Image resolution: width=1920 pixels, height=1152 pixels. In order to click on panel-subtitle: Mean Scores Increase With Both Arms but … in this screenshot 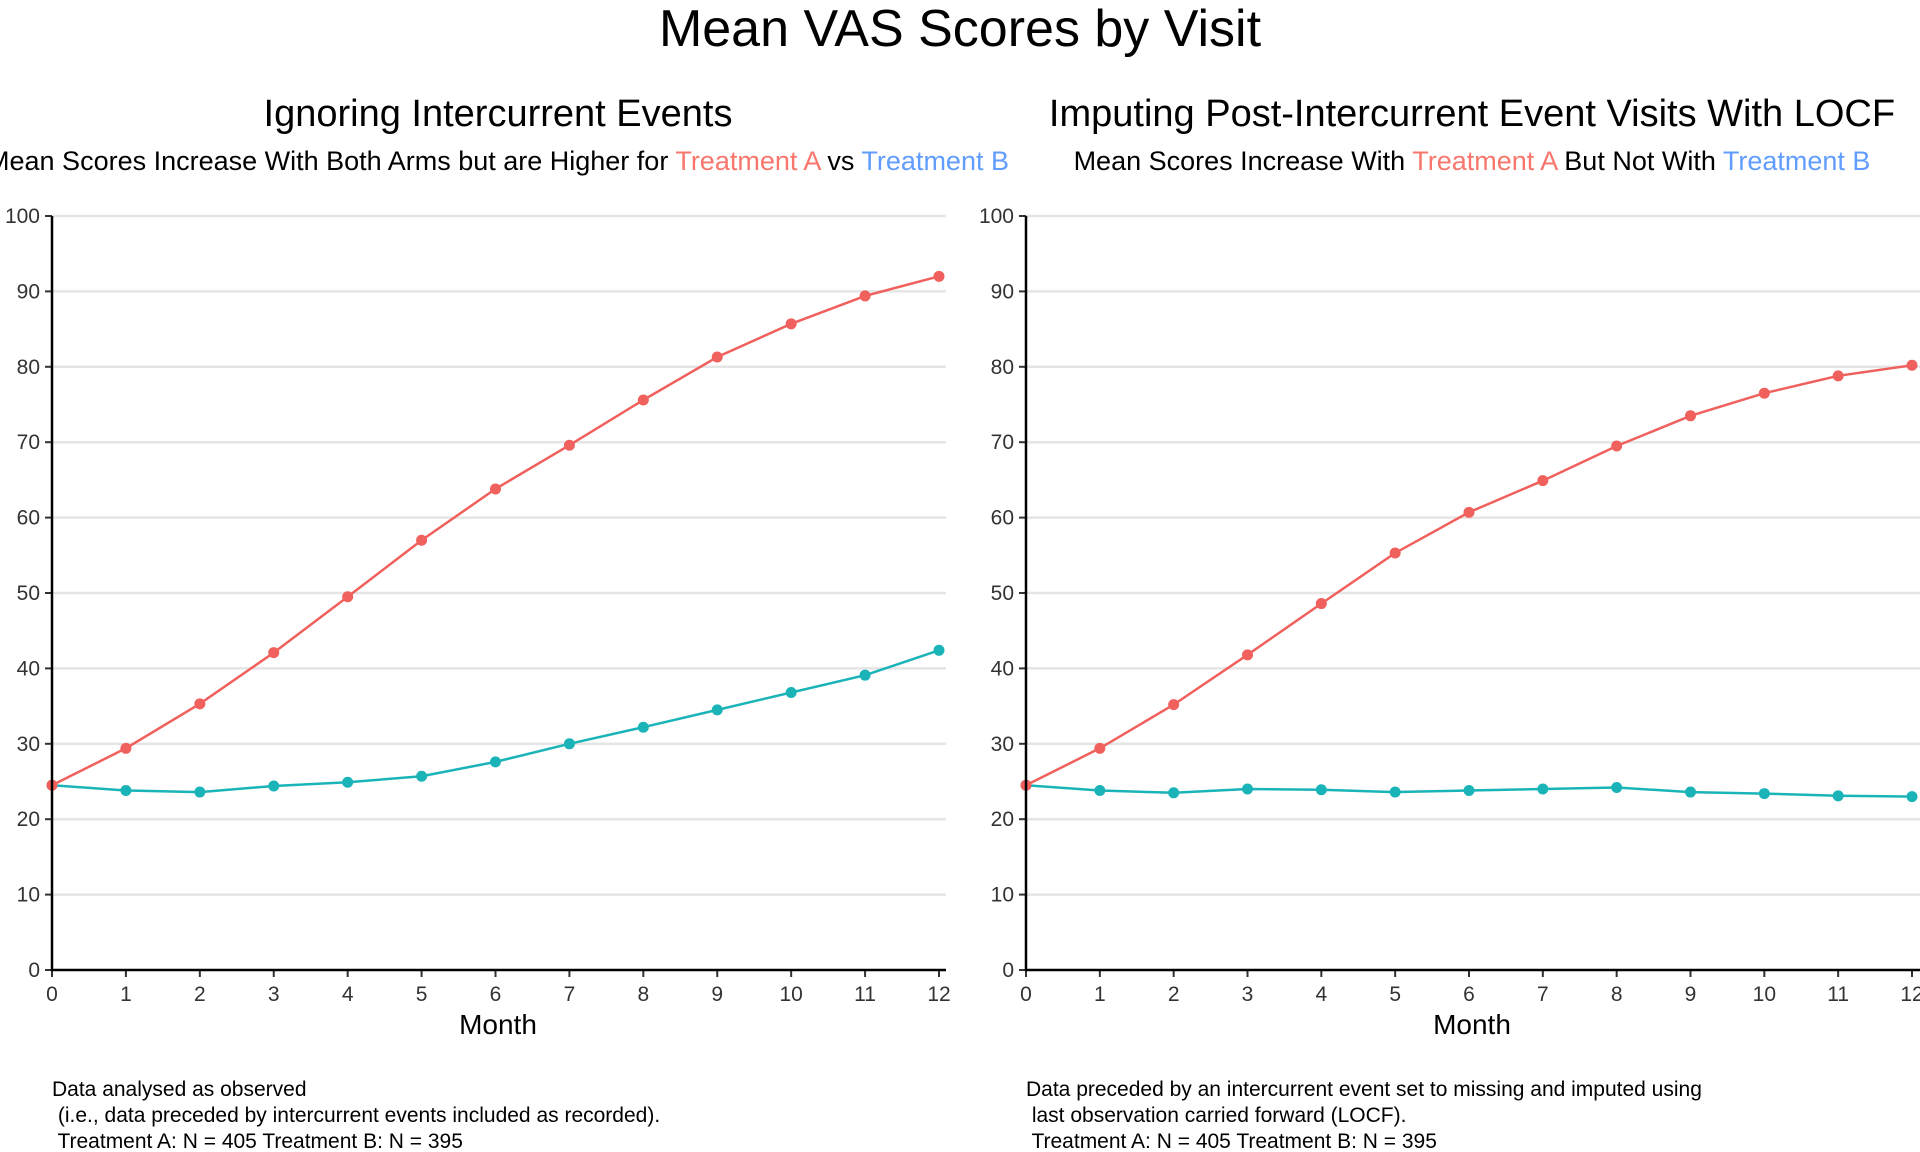, I will do `click(504, 161)`.